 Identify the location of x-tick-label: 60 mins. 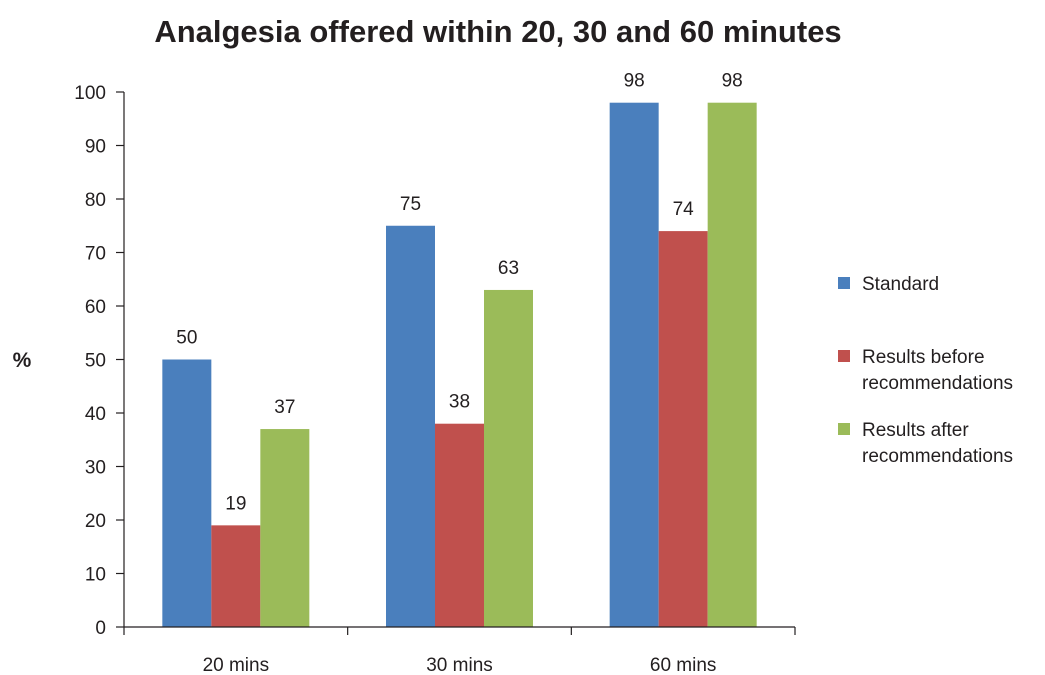
(683, 665).